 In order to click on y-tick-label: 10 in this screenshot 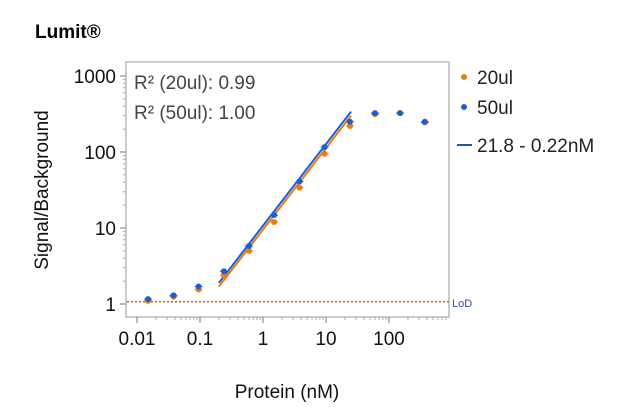, I will do `click(105, 229)`.